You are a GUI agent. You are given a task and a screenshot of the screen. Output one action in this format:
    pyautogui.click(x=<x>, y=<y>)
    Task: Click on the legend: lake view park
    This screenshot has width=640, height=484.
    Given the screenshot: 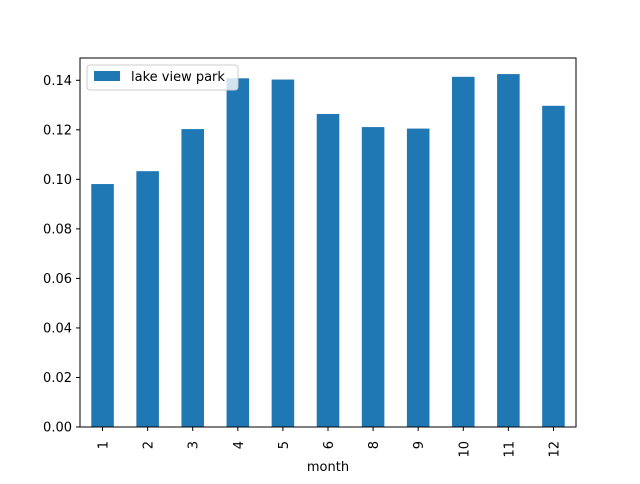 What is the action you would take?
    pyautogui.click(x=162, y=77)
    